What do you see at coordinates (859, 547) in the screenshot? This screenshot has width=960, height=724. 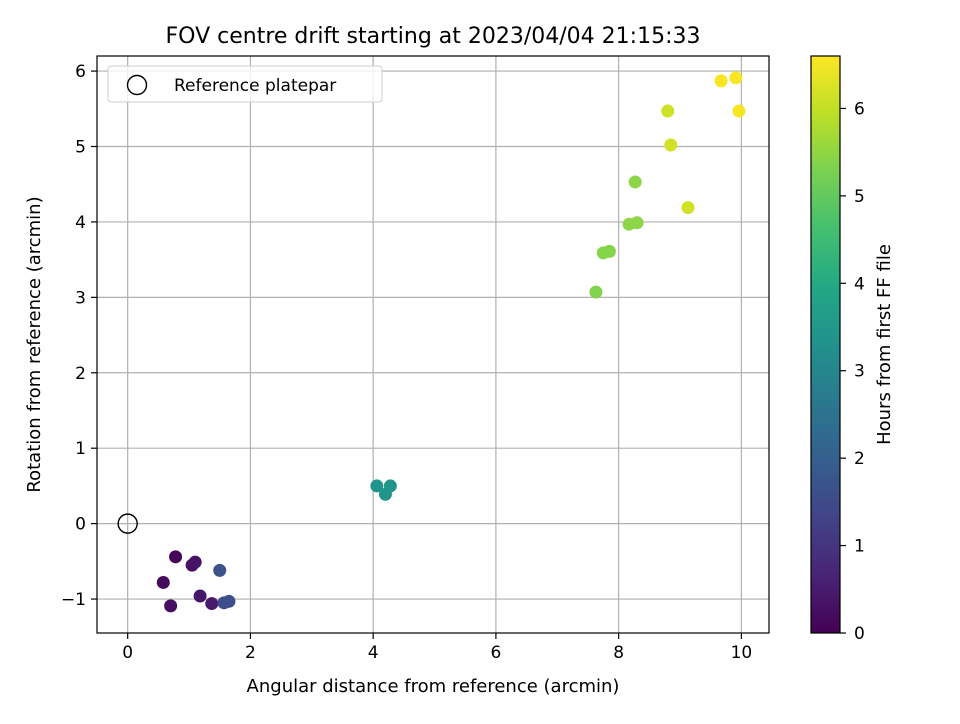 I see `colorbar-tick-label: 1` at bounding box center [859, 547].